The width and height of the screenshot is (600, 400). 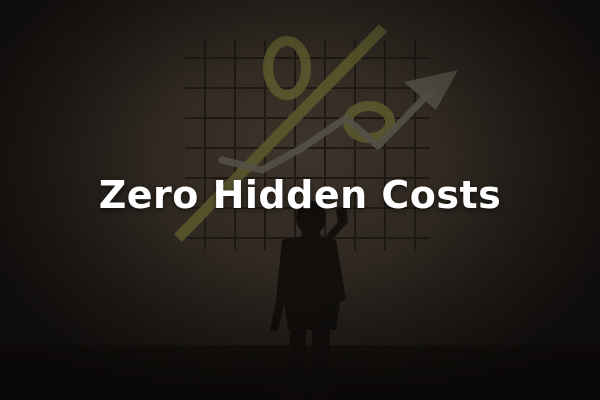 I want to click on headline: Zero Hidden Costs, so click(x=300, y=195).